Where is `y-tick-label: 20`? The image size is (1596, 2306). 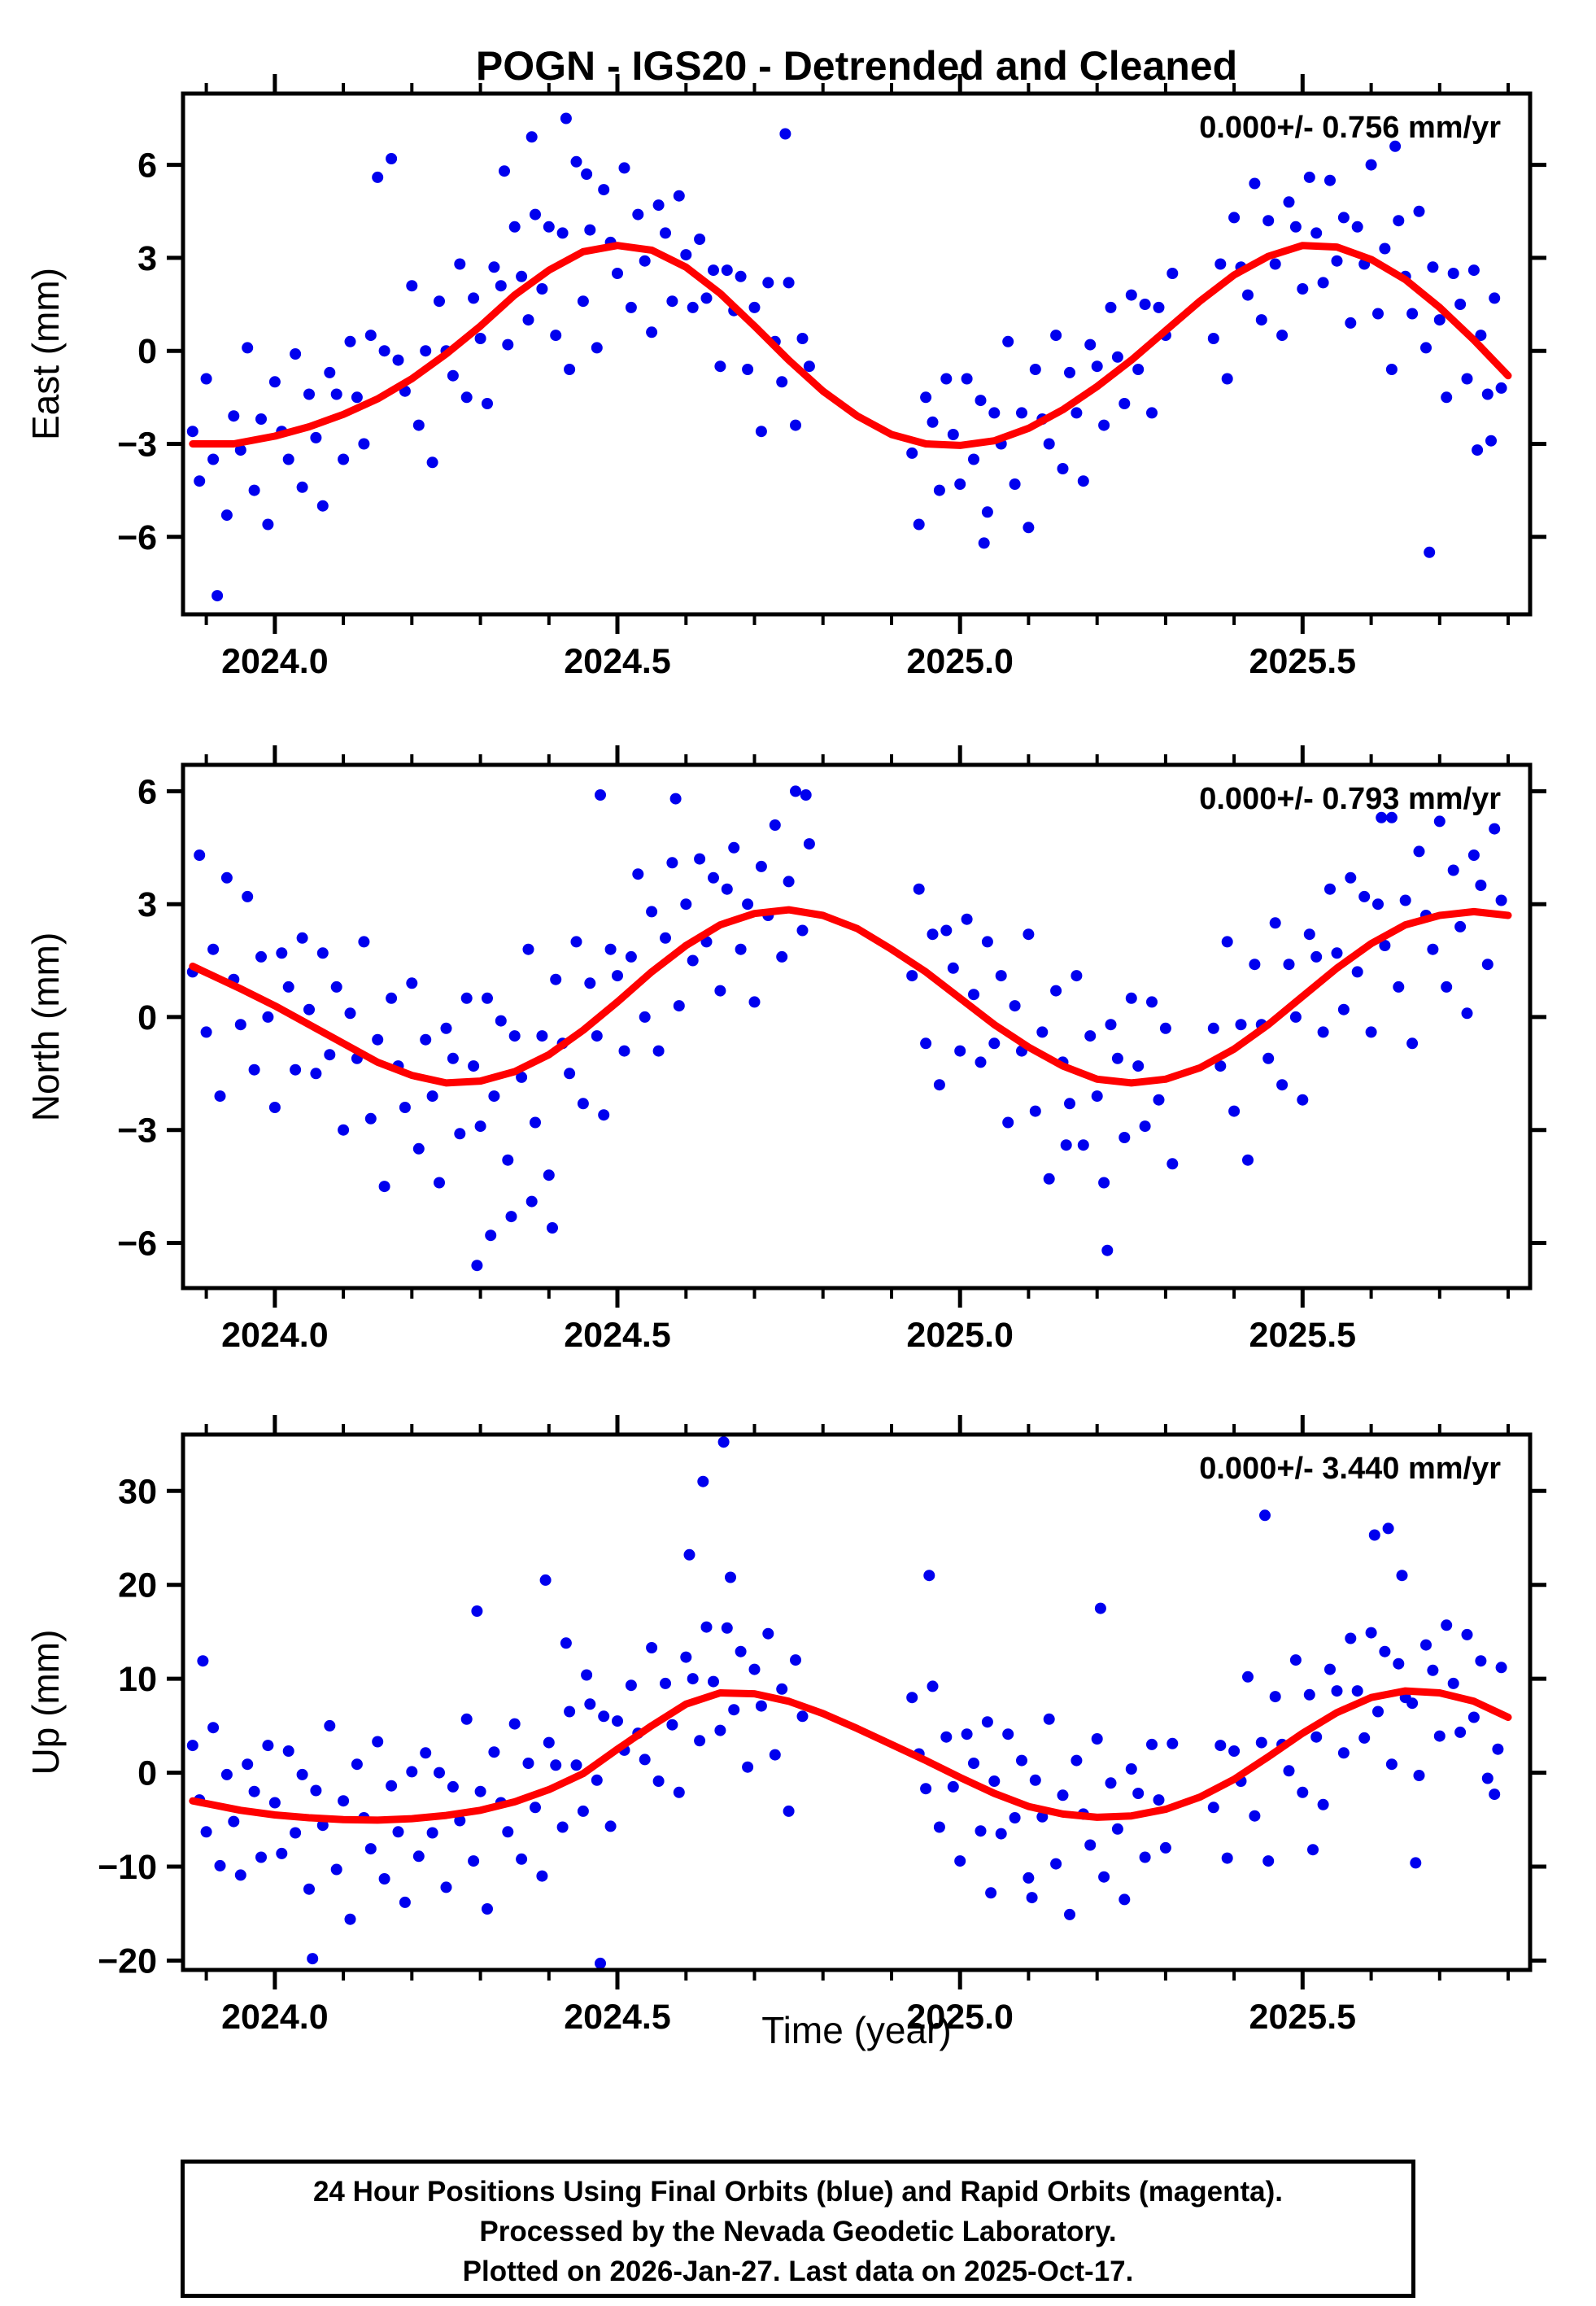
y-tick-label: 20 is located at coordinates (137, 1585).